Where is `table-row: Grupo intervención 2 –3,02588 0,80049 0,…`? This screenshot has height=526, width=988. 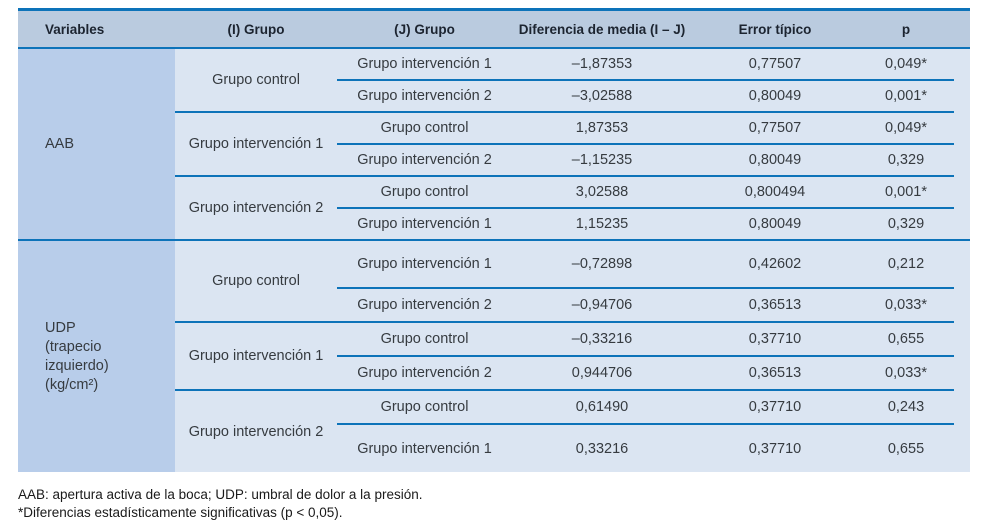
table-row: Grupo intervención 2 –3,02588 0,80049 0,… is located at coordinates (494, 95).